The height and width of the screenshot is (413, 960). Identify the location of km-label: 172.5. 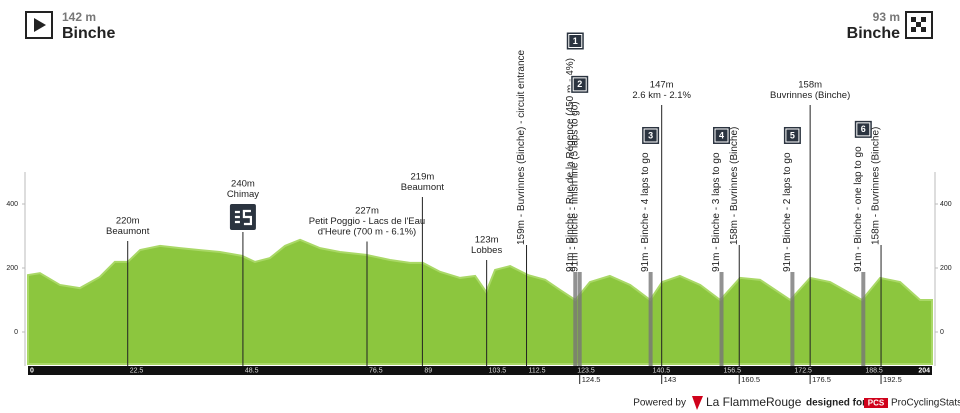
(803, 370).